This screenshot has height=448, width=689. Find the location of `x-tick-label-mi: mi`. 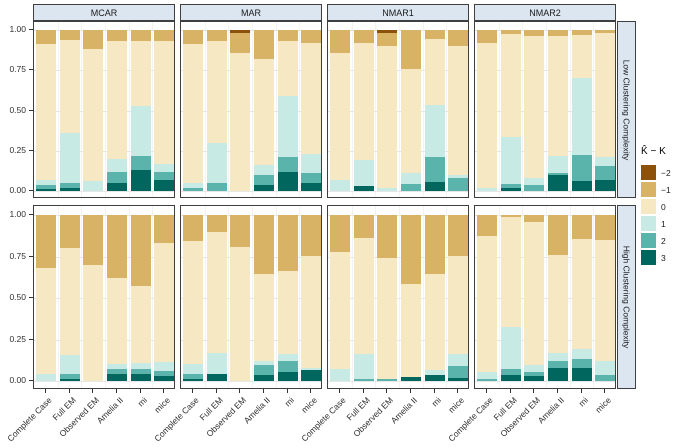

x-tick-label-mi: mi is located at coordinates (289, 402).